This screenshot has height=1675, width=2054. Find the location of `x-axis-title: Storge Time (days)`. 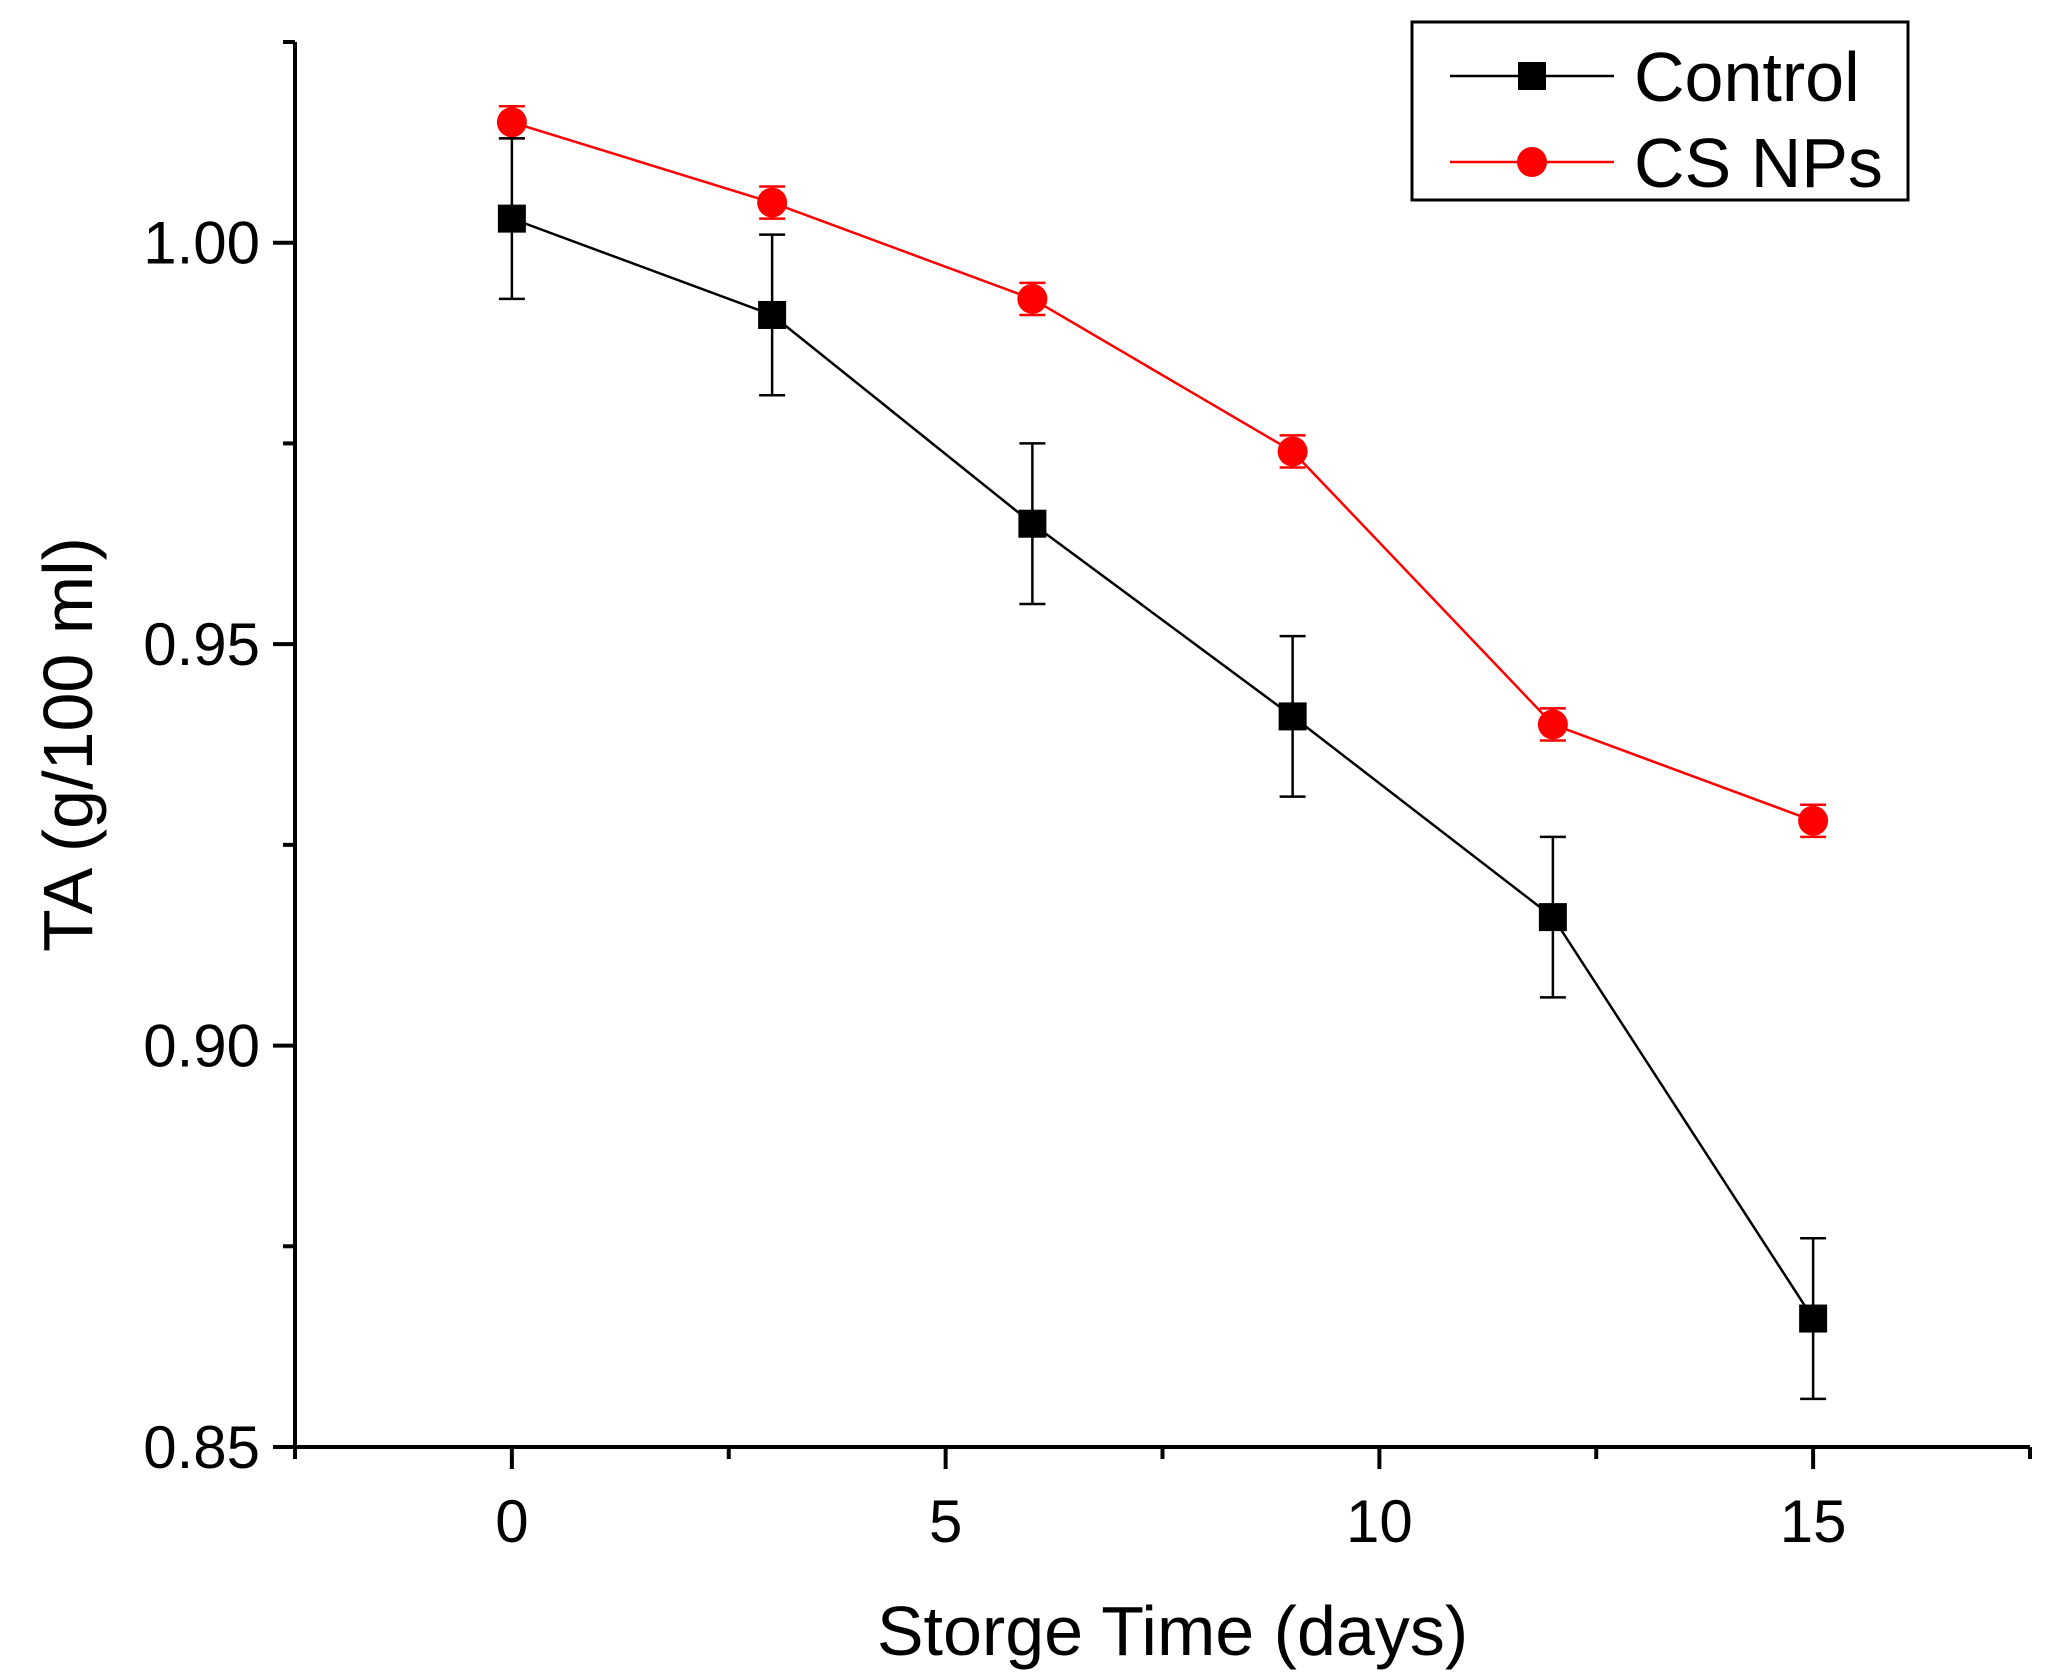

x-axis-title: Storge Time (days) is located at coordinates (1172, 1631).